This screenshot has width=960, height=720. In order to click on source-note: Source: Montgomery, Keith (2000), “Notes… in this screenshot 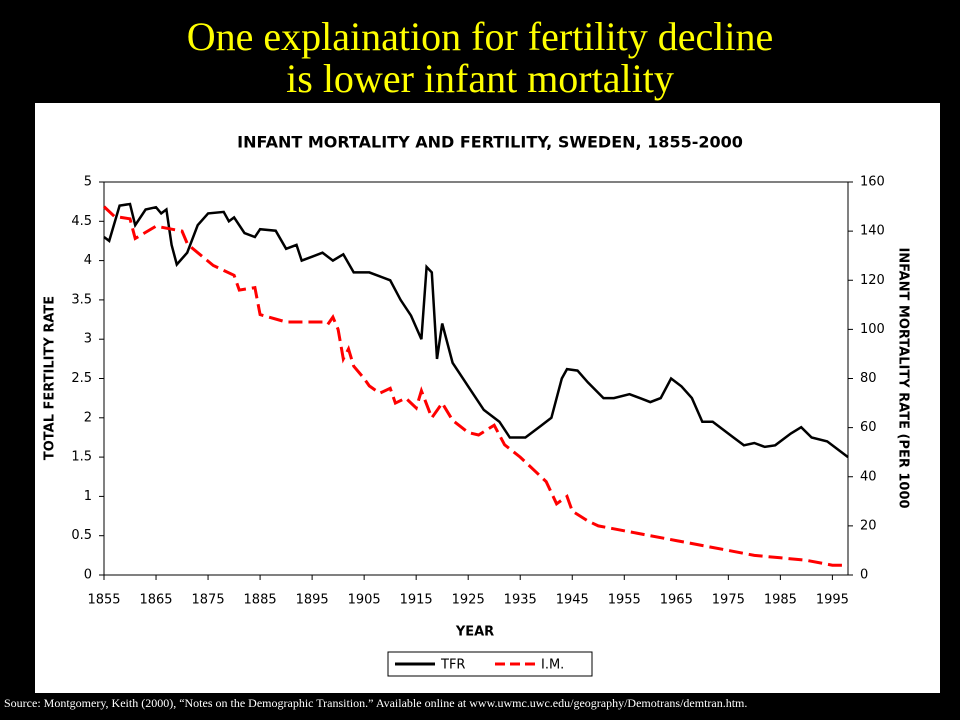, I will do `click(375, 703)`.